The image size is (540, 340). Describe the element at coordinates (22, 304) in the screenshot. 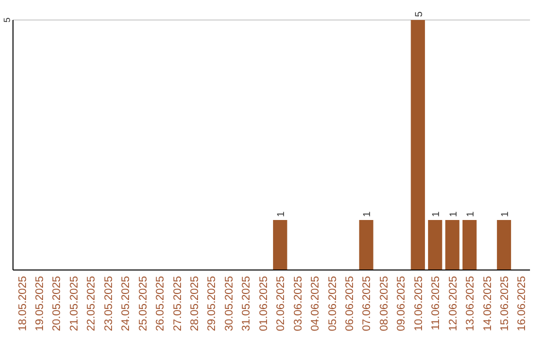

I see `x-tick-label: 18.05.2025` at that location.